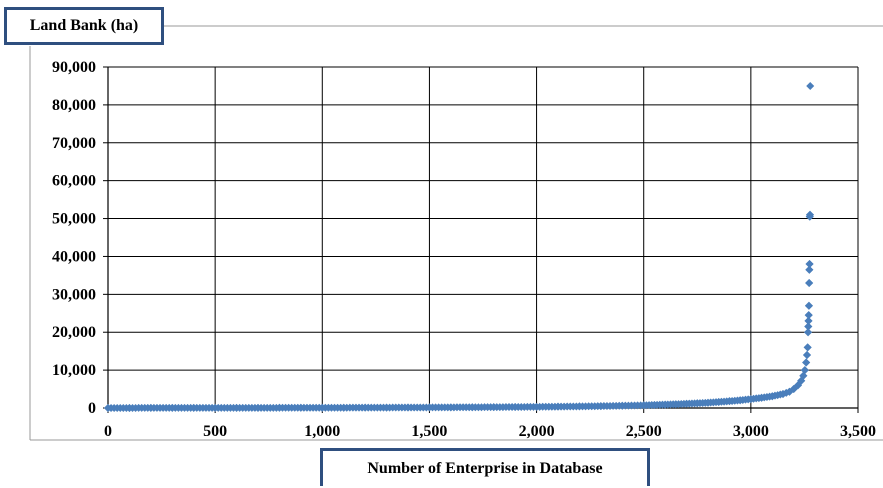 This screenshot has height=488, width=883. I want to click on x-tick-label: 1,500, so click(429, 431).